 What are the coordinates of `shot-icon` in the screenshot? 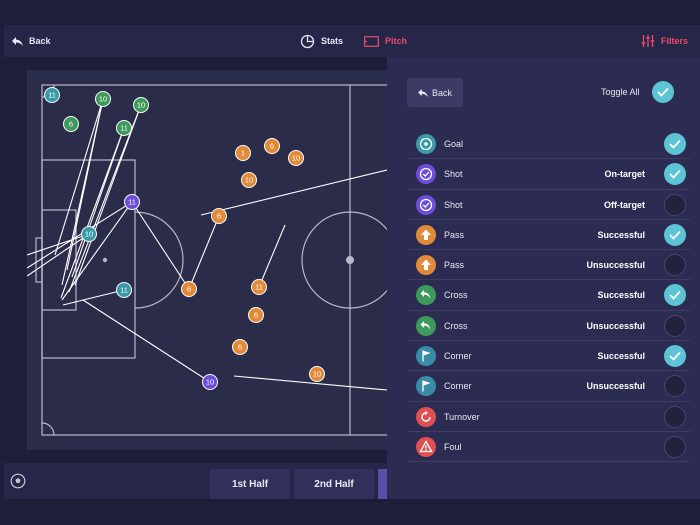 It's located at (426, 174).